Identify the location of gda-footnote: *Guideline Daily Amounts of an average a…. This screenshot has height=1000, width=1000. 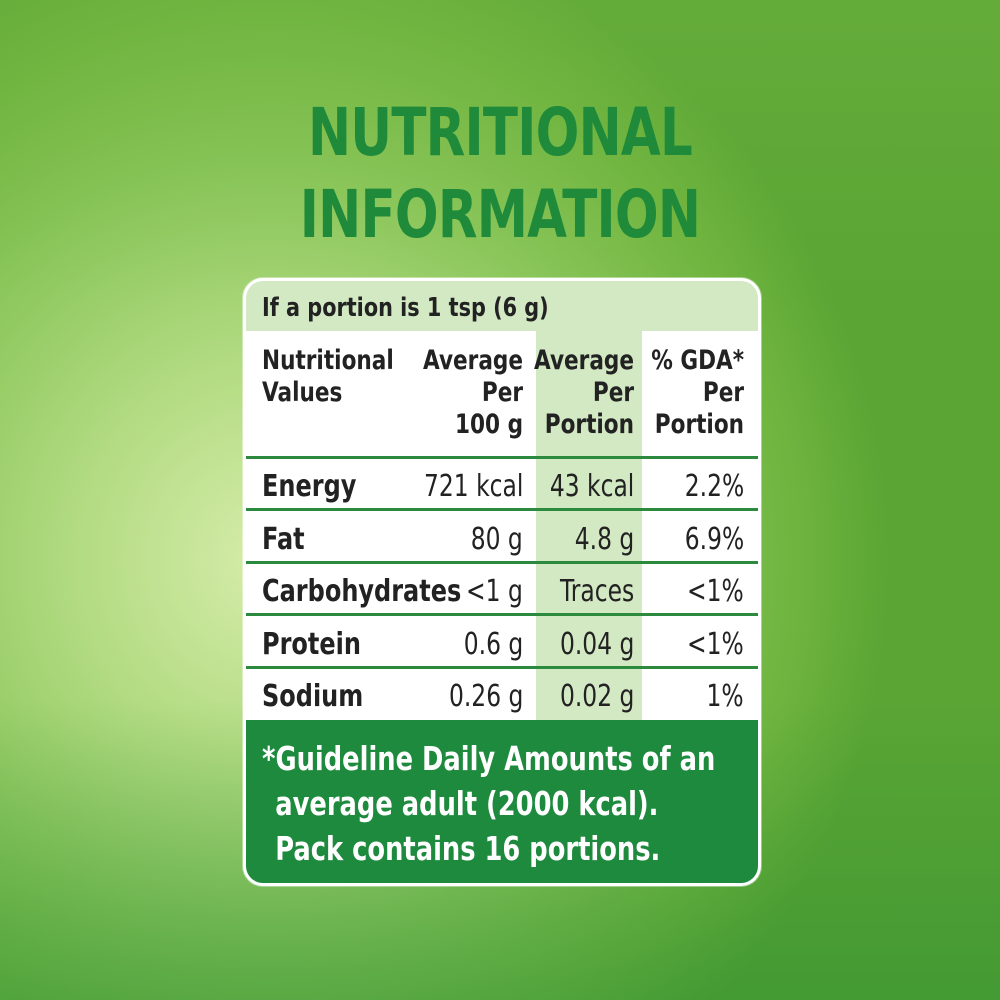
(502, 801).